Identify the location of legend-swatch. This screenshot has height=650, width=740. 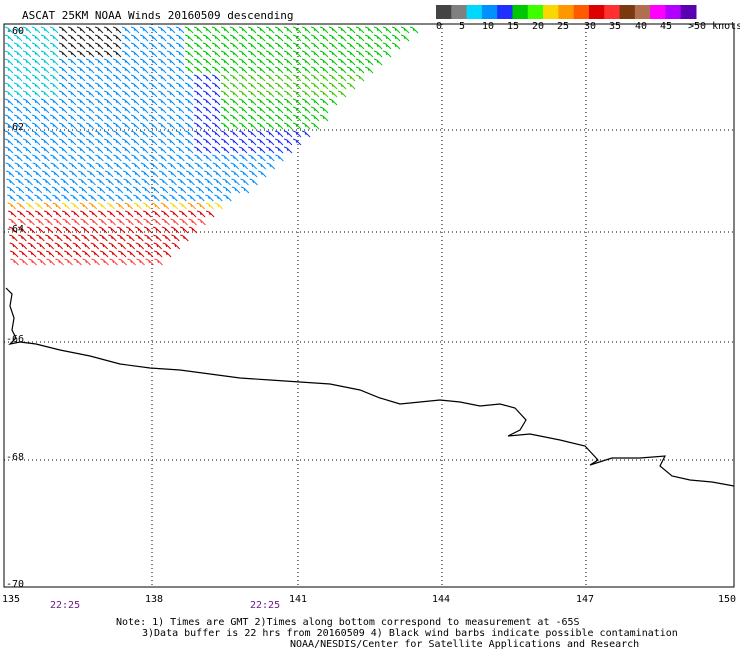
(505, 12).